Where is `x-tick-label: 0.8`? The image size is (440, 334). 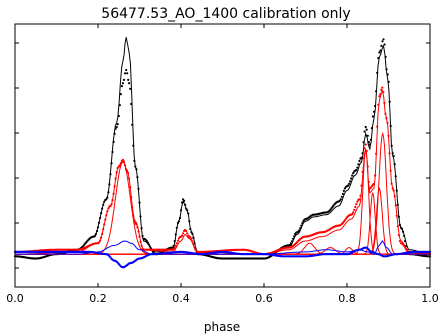 x-tick-label: 0.8 is located at coordinates (347, 298).